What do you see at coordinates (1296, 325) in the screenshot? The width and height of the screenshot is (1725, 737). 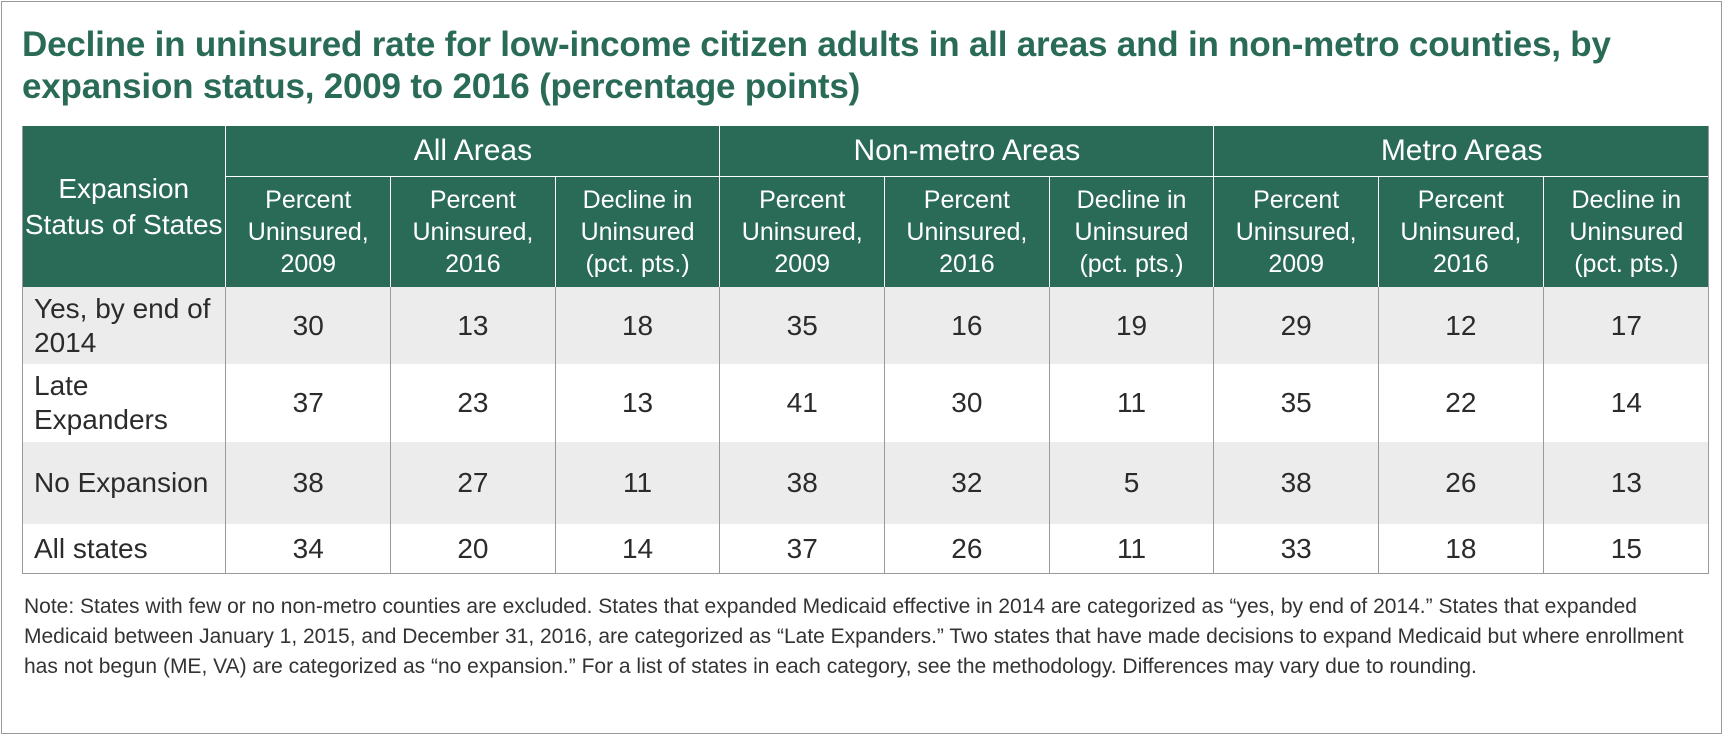 I see `table-cell: 29` at bounding box center [1296, 325].